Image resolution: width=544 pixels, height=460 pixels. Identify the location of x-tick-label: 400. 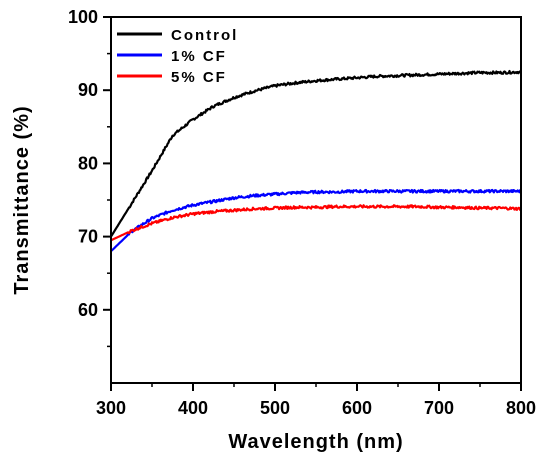
(193, 408).